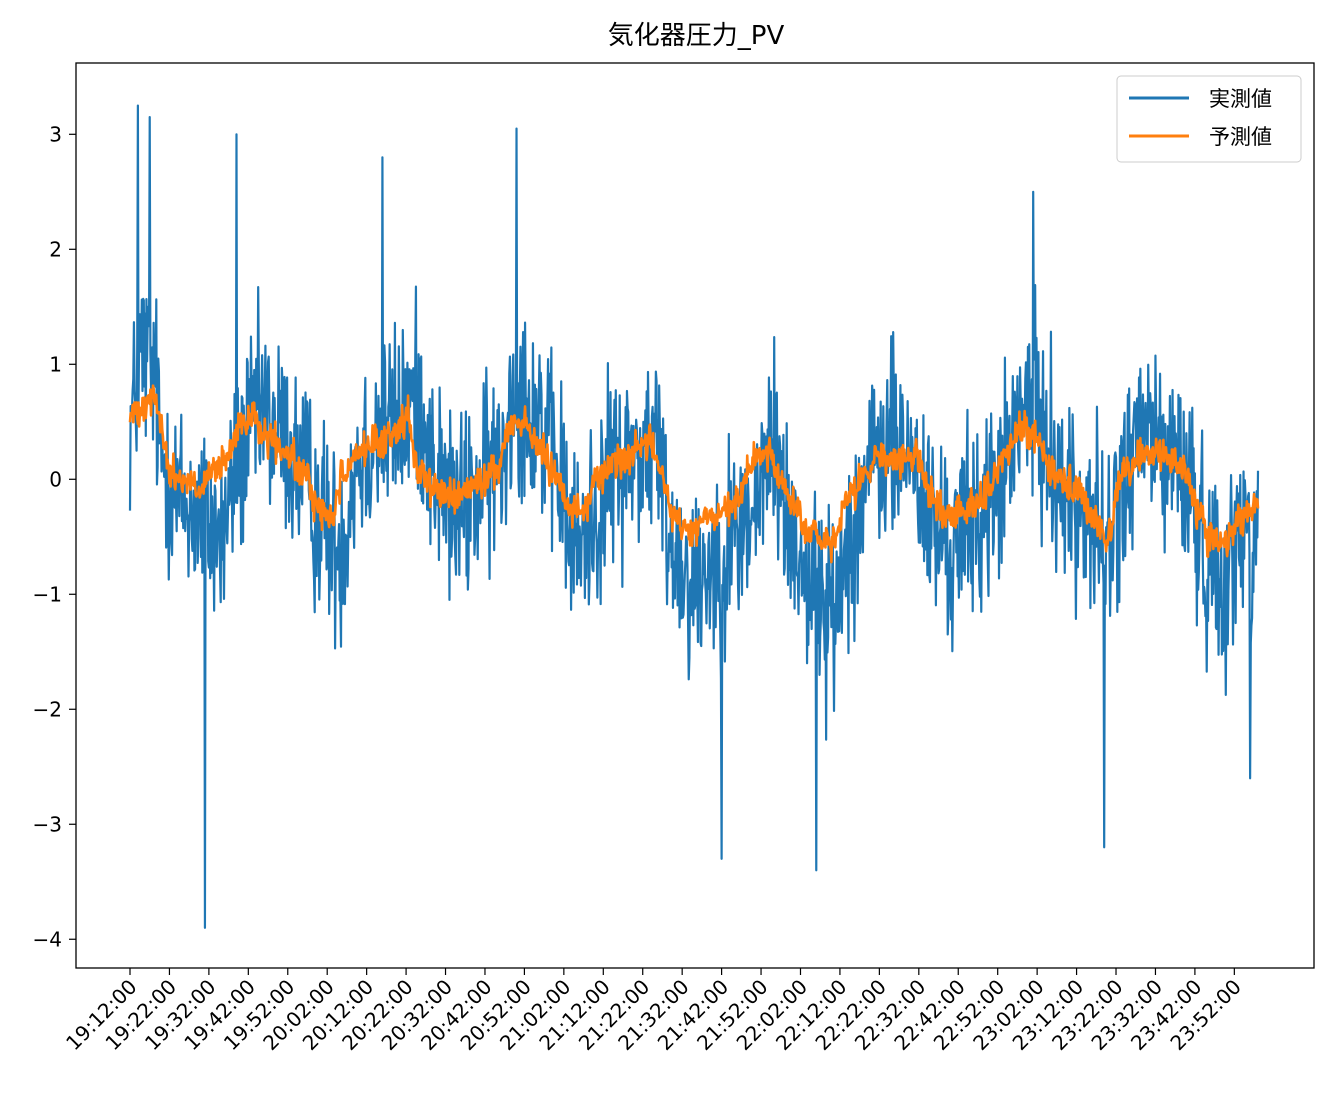 The width and height of the screenshot is (1335, 1106). Describe the element at coordinates (696, 36) in the screenshot. I see `chart-title: 気化器圧力_PV` at that location.